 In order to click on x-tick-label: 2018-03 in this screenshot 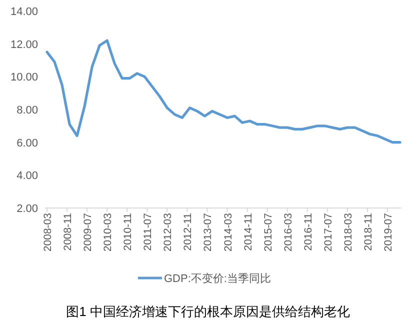, I will do `click(348, 232)`.